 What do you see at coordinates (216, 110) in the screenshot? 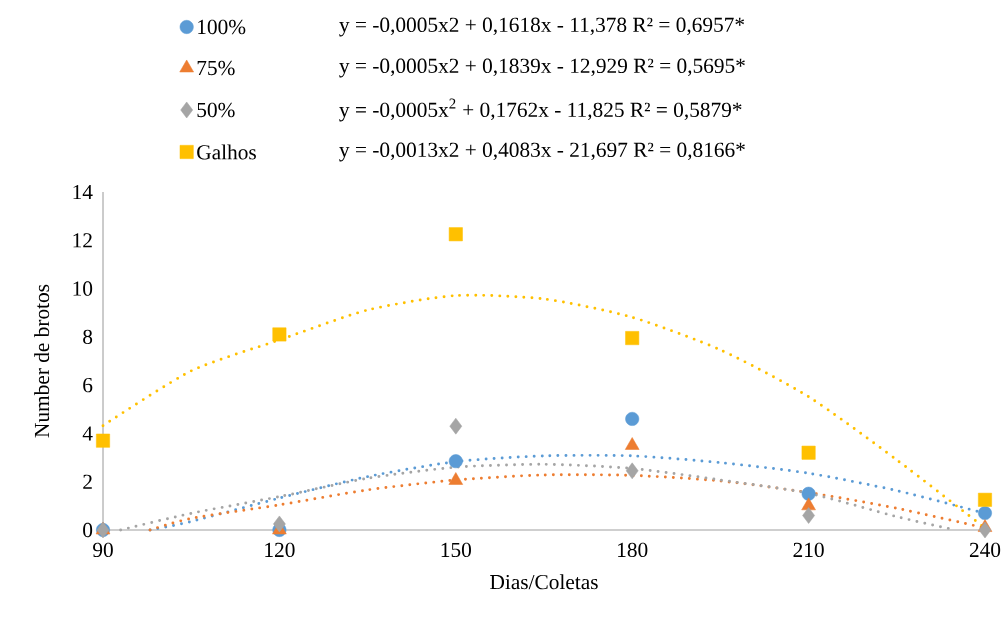
I see `legend-label: 50%` at bounding box center [216, 110].